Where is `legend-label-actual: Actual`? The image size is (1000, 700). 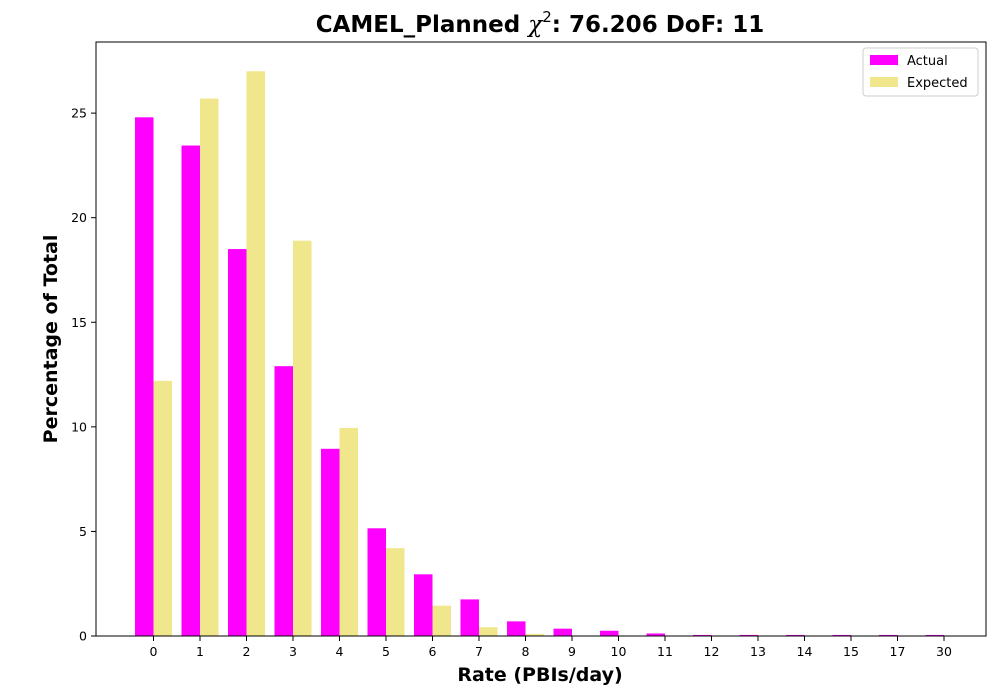 legend-label-actual: Actual is located at coordinates (927, 61).